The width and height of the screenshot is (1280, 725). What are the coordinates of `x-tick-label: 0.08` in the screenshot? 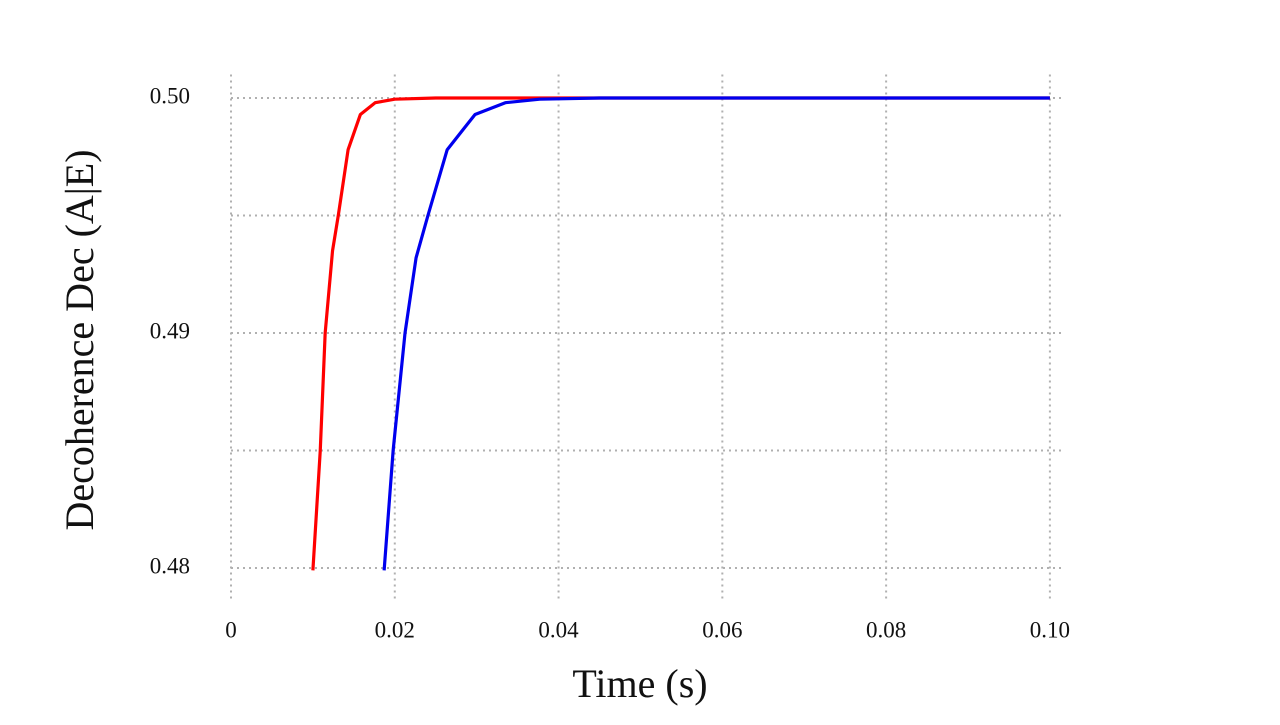 It's located at (886, 629).